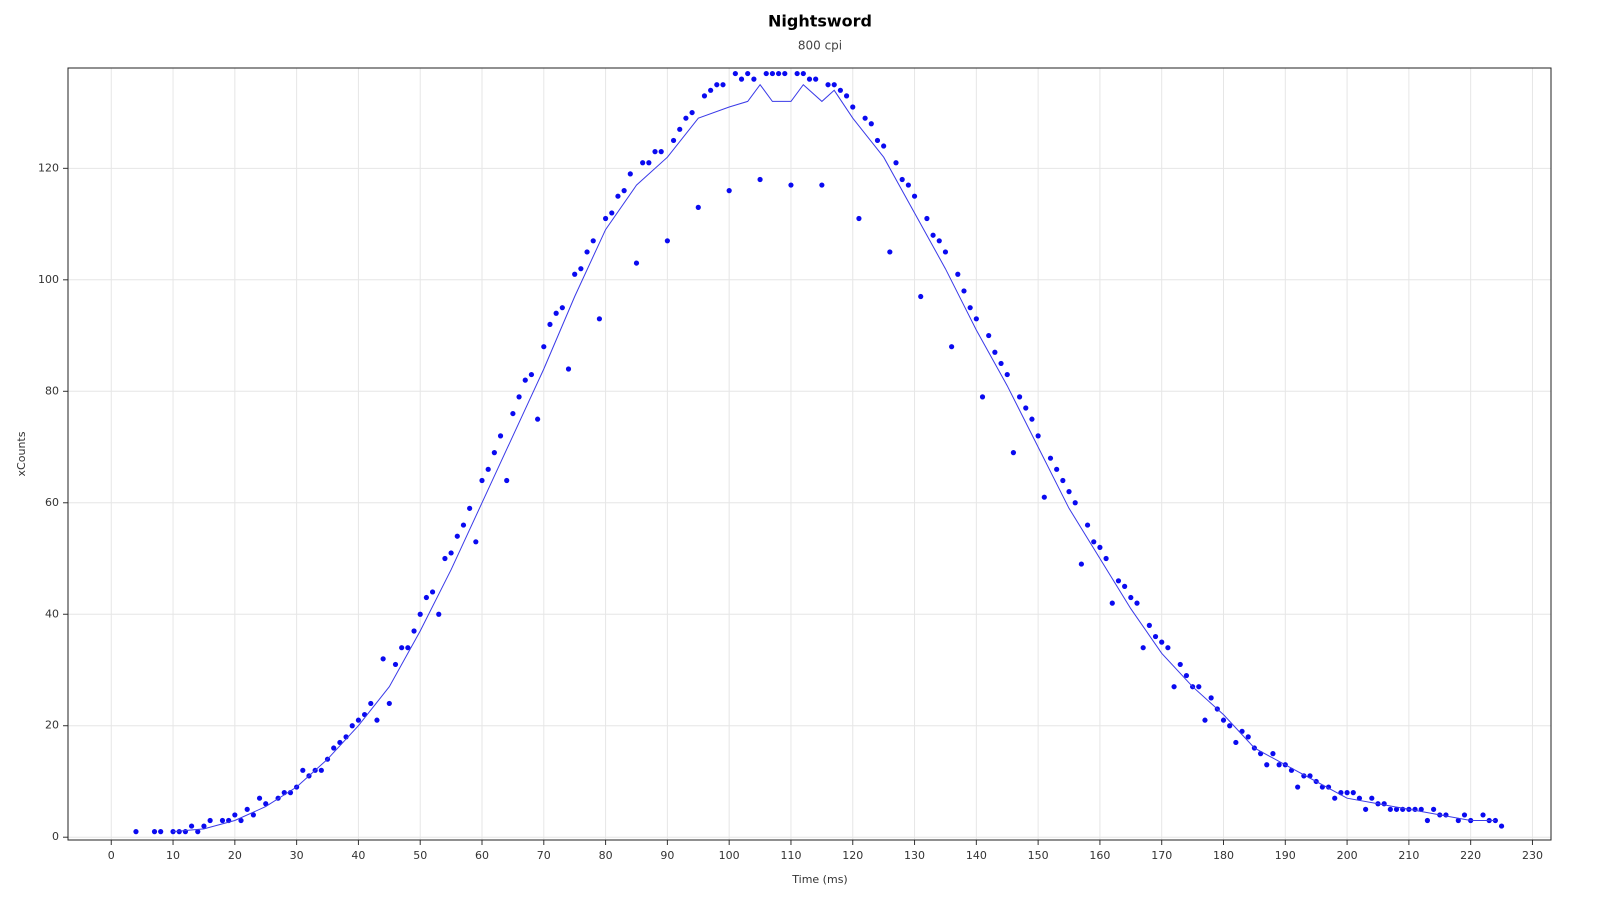 This screenshot has height=900, width=1600. Describe the element at coordinates (1532, 855) in the screenshot. I see `x-tick-label: 230` at that location.